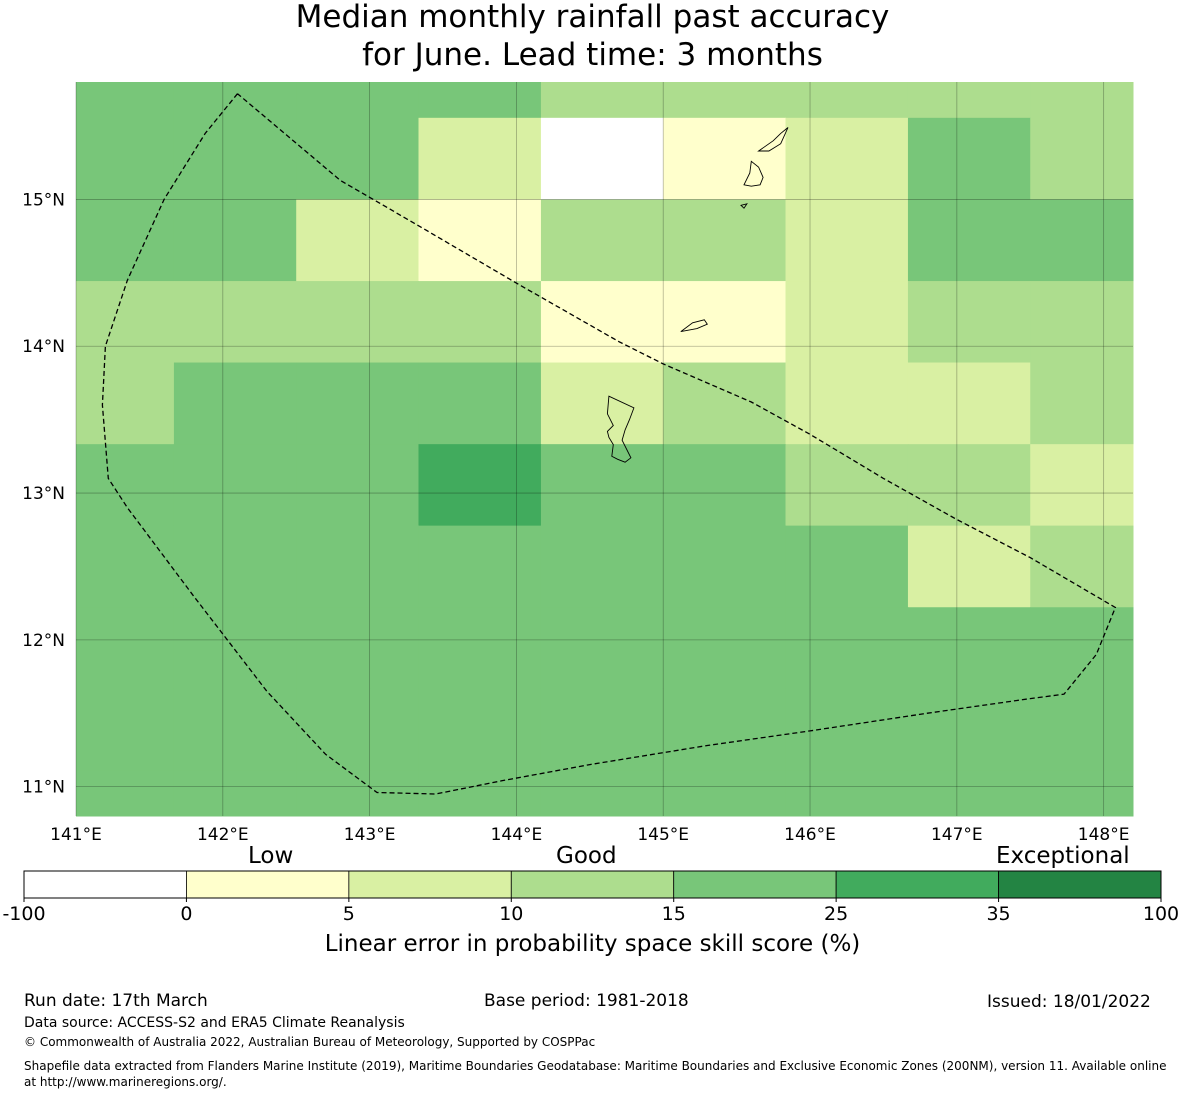 This screenshot has height=1095, width=1185. Describe the element at coordinates (357, 403) in the screenshot. I see `skill-cell-r4-c2` at that location.